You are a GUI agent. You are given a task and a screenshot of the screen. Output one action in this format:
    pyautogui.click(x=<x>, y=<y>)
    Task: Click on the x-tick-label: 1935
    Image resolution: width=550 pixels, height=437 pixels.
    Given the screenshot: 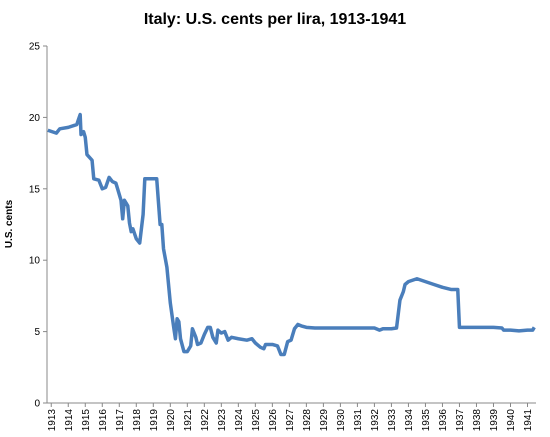 What is the action you would take?
    pyautogui.click(x=426, y=420)
    